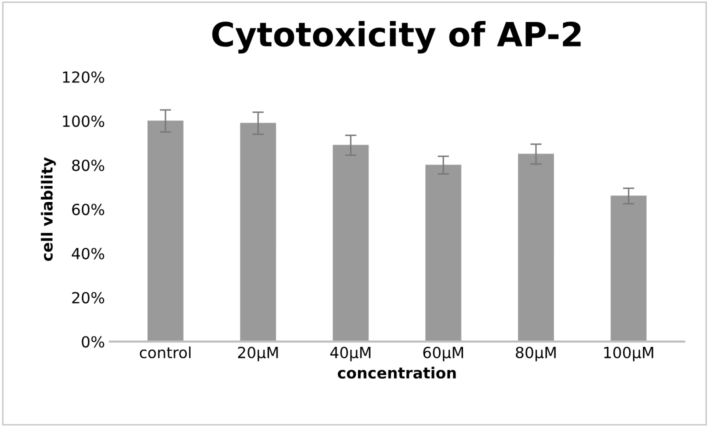  What do you see at coordinates (629, 354) in the screenshot?
I see `x-tick-label: 100μM` at bounding box center [629, 354].